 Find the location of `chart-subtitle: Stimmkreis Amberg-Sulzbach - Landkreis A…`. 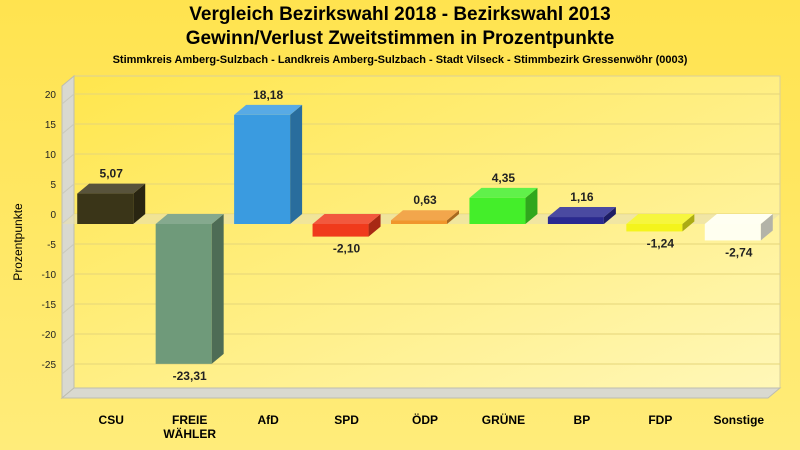

chart-subtitle: Stimmkreis Amberg-Sulzbach - Landkreis A… is located at coordinates (400, 60).